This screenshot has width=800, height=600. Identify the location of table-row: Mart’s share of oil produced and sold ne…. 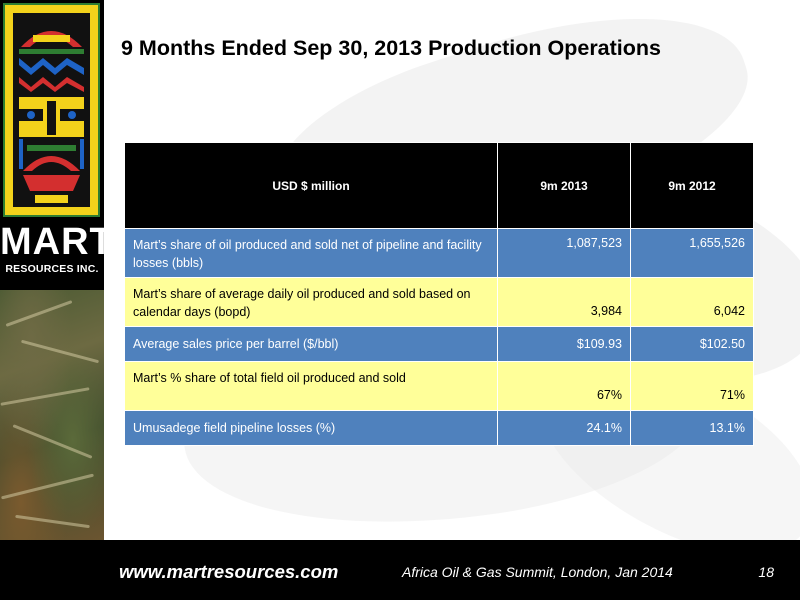
(439, 253).